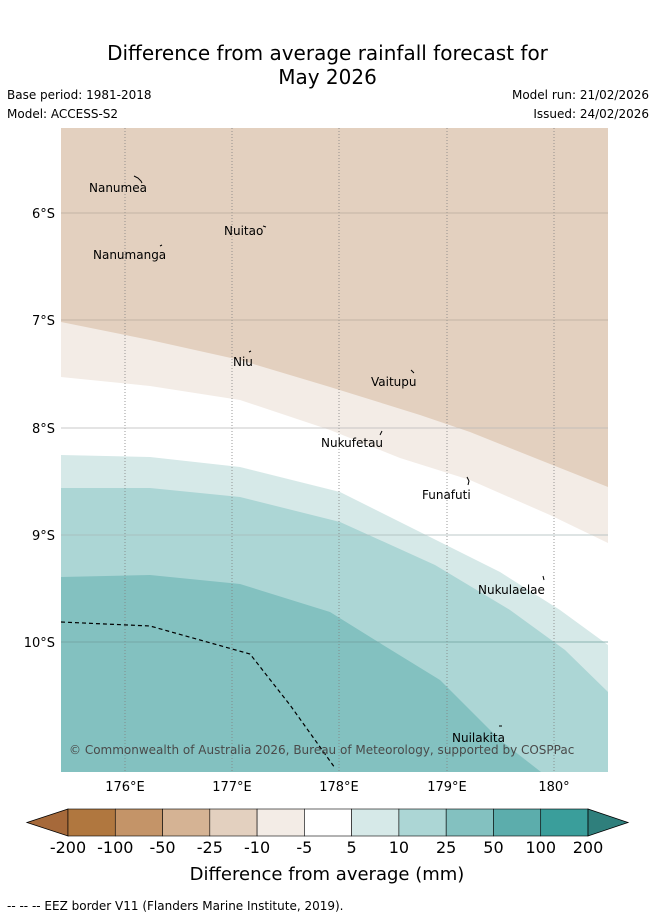  What do you see at coordinates (115, 847) in the screenshot?
I see `colorbar-tick-label: -100` at bounding box center [115, 847].